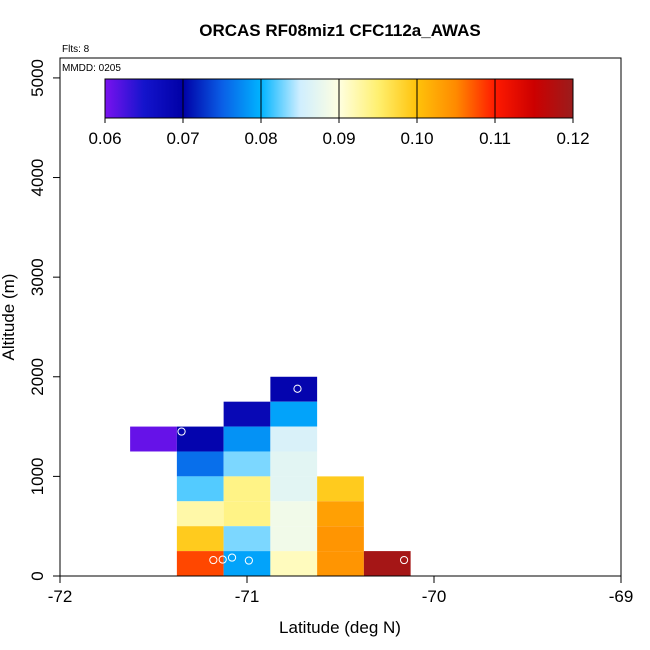 The image size is (650, 650). What do you see at coordinates (37, 178) in the screenshot?
I see `y-tick-label: 4000` at bounding box center [37, 178].